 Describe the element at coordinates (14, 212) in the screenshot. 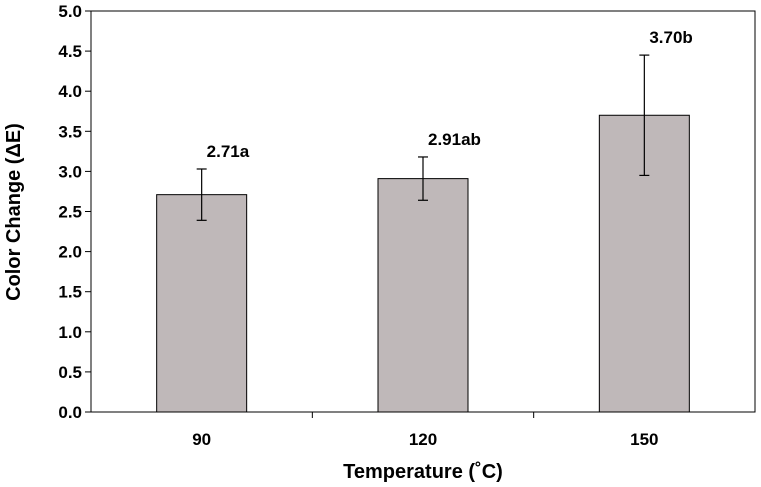

I see `y-axis-title: Color Change (ΔE)` at that location.